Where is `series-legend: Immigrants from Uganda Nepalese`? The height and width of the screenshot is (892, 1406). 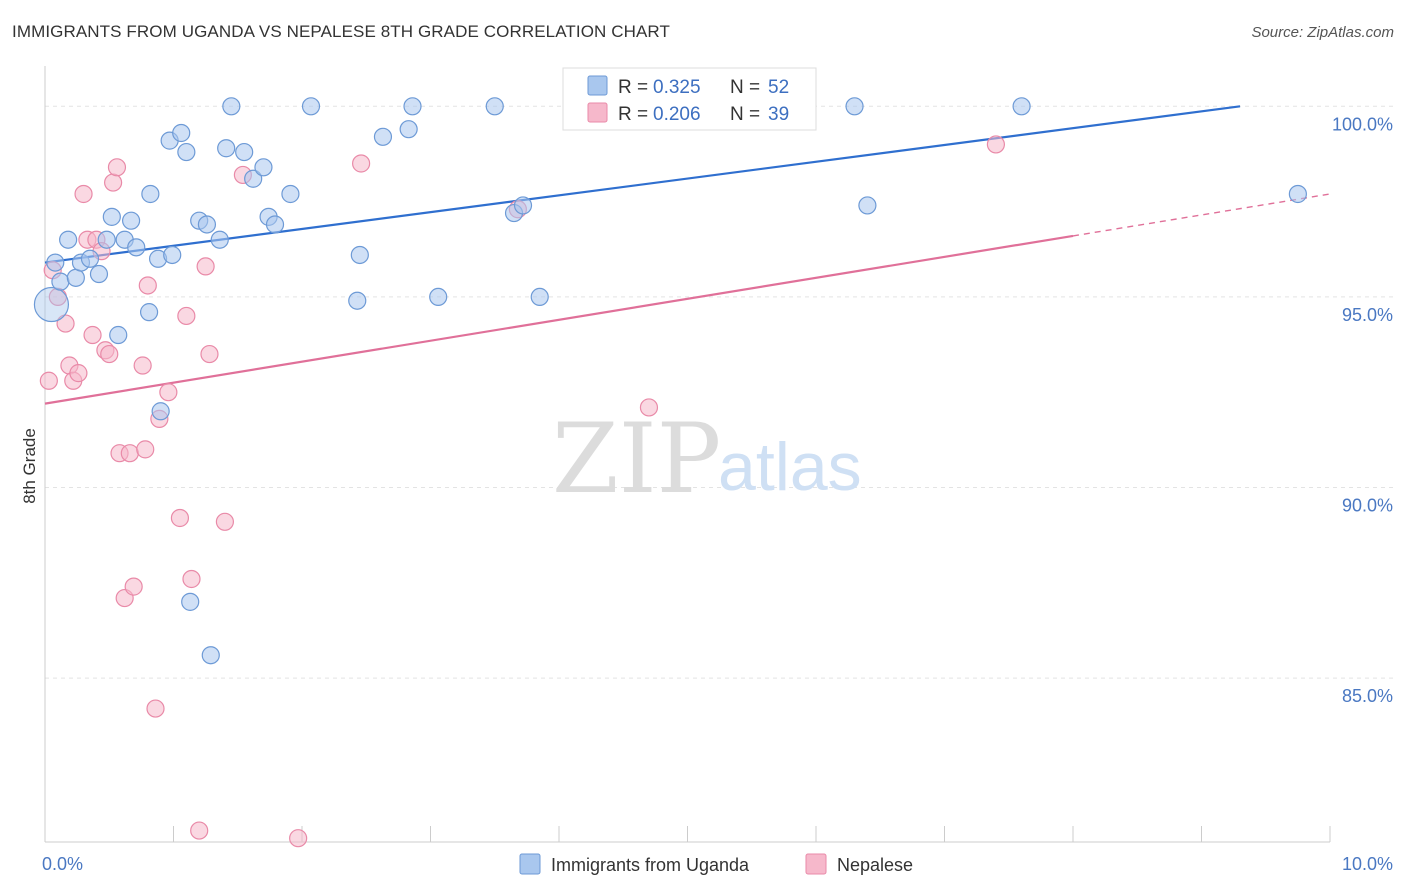
series-legend: Immigrants from Uganda Nepalese is located at coordinates (716, 864).